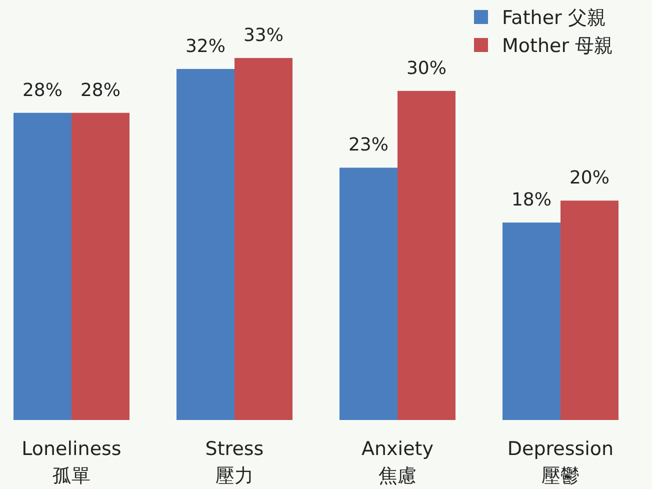  I want to click on data-label: 23%, so click(368, 145).